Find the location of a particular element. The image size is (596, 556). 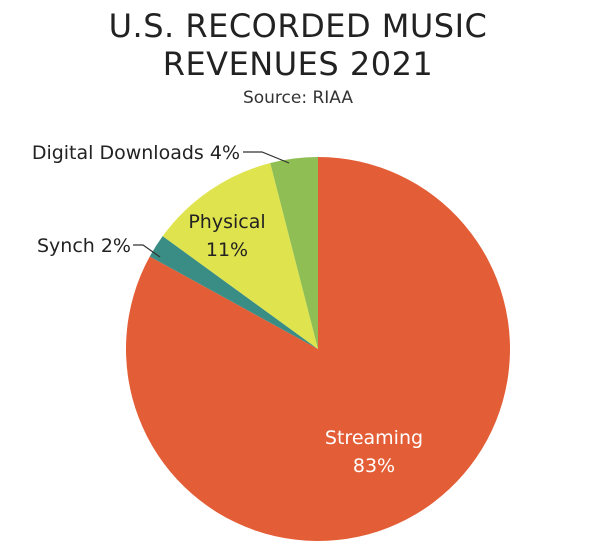

downloads-leader-line is located at coordinates (266, 157).